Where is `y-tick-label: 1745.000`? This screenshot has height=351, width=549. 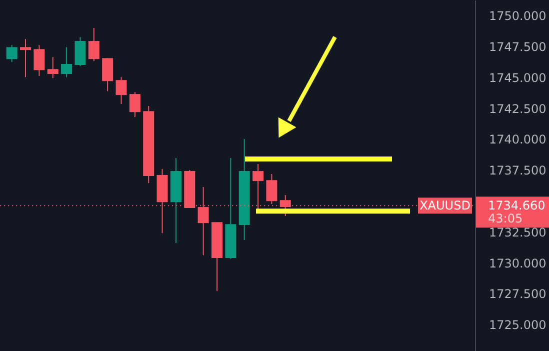
y-tick-label: 1745.000 is located at coordinates (517, 77).